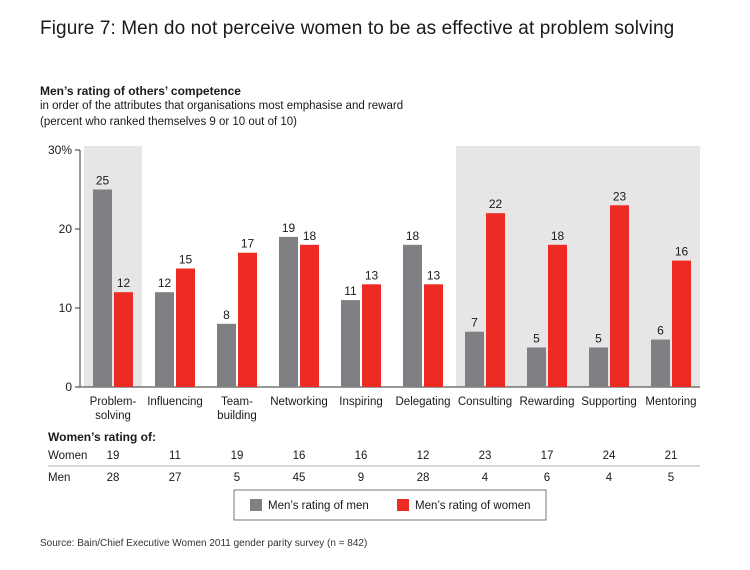  Describe the element at coordinates (299, 402) in the screenshot. I see `x-tick-label-4: Networking` at that location.